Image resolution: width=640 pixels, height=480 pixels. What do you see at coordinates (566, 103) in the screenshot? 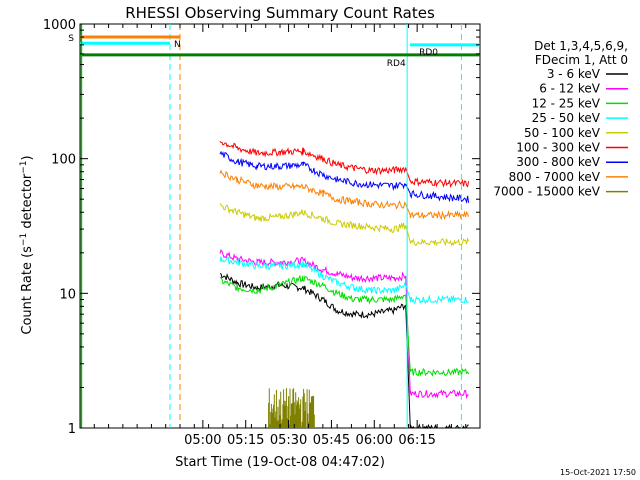
I see `legend-label: 12 - 25 keV` at bounding box center [566, 103].